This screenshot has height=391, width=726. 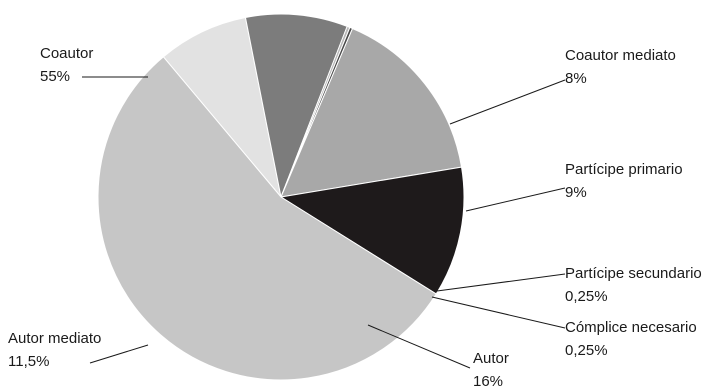 I want to click on slice-label: Cómplice necesario, so click(x=631, y=327).